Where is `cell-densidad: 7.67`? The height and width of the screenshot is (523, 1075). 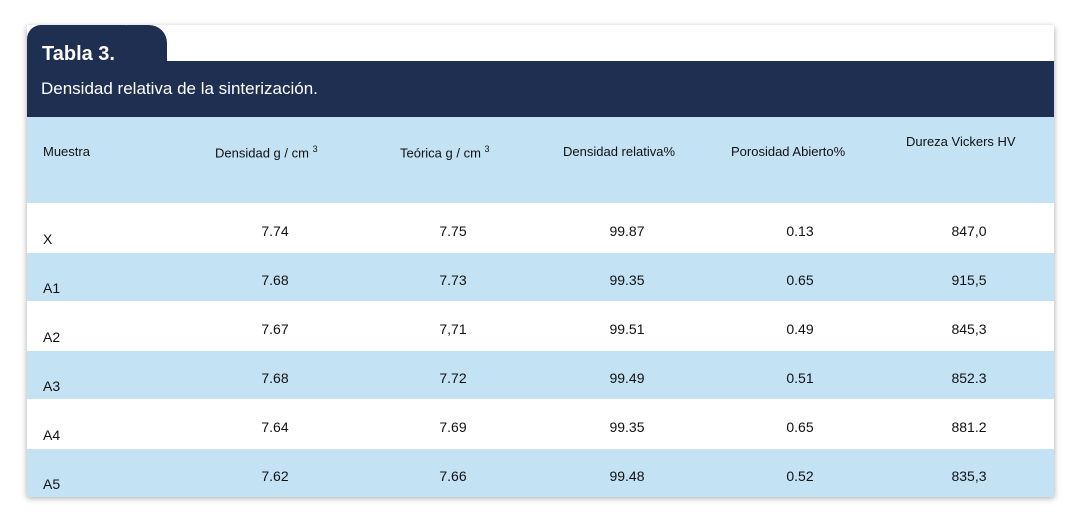
cell-densidad: 7.67 is located at coordinates (275, 329).